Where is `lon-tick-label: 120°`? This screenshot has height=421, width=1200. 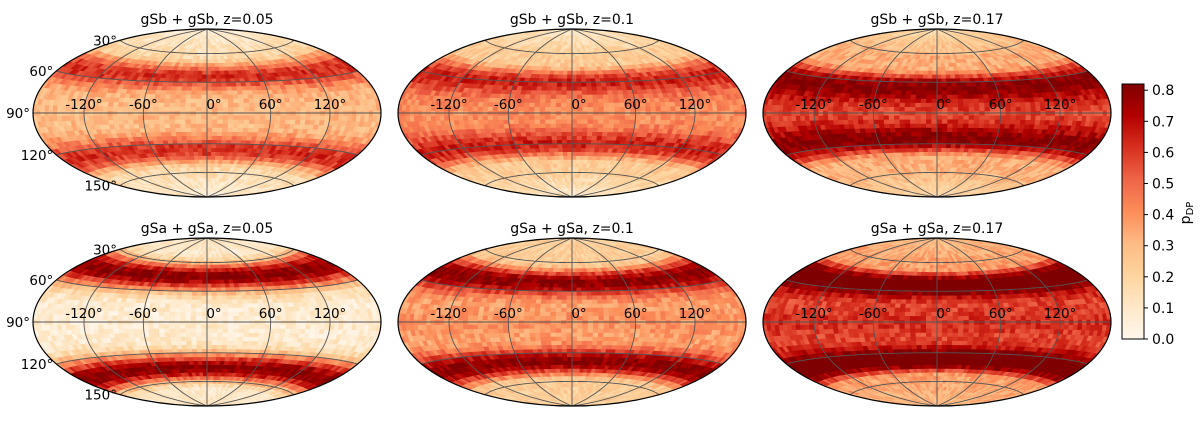
lon-tick-label: 120° is located at coordinates (330, 105).